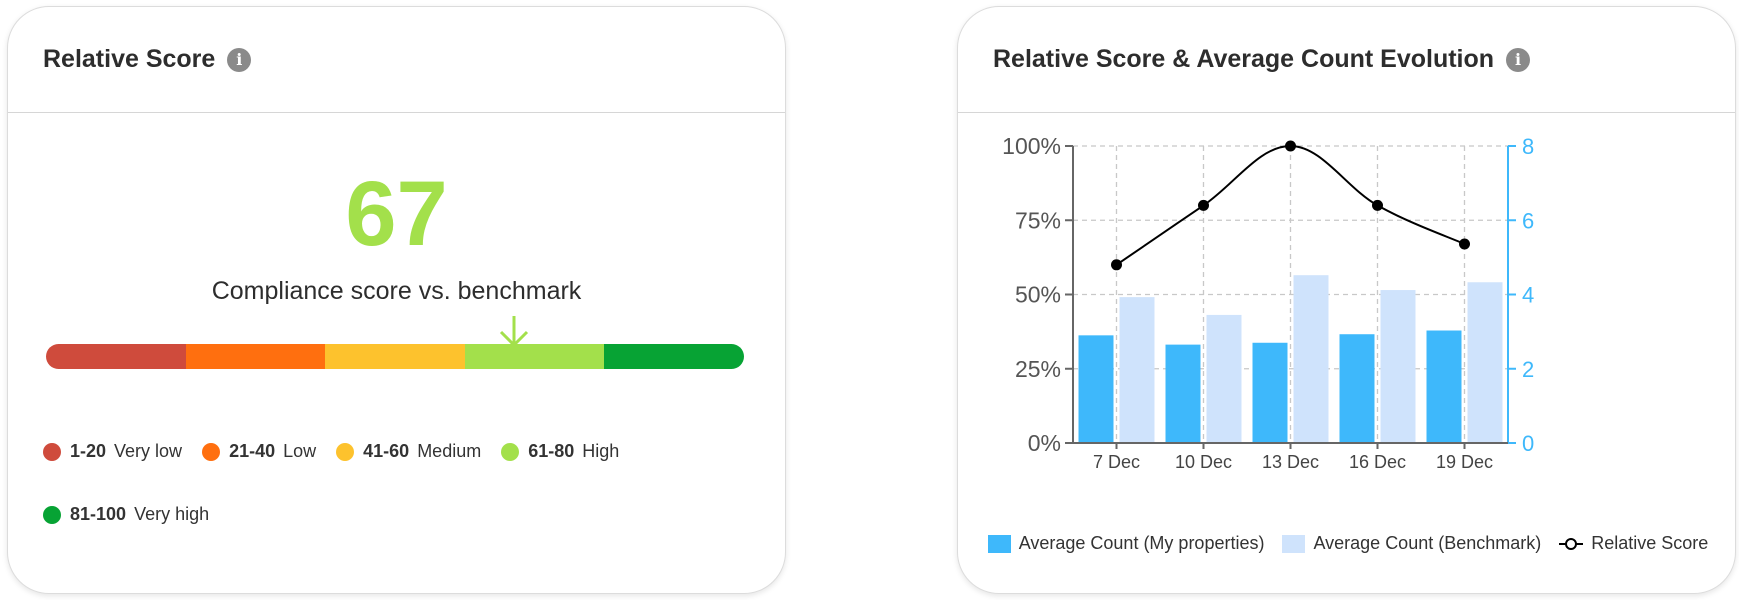 Image resolution: width=1739 pixels, height=600 pixels. What do you see at coordinates (1528, 443) in the screenshot?
I see `y-tick-label-right: 0` at bounding box center [1528, 443].